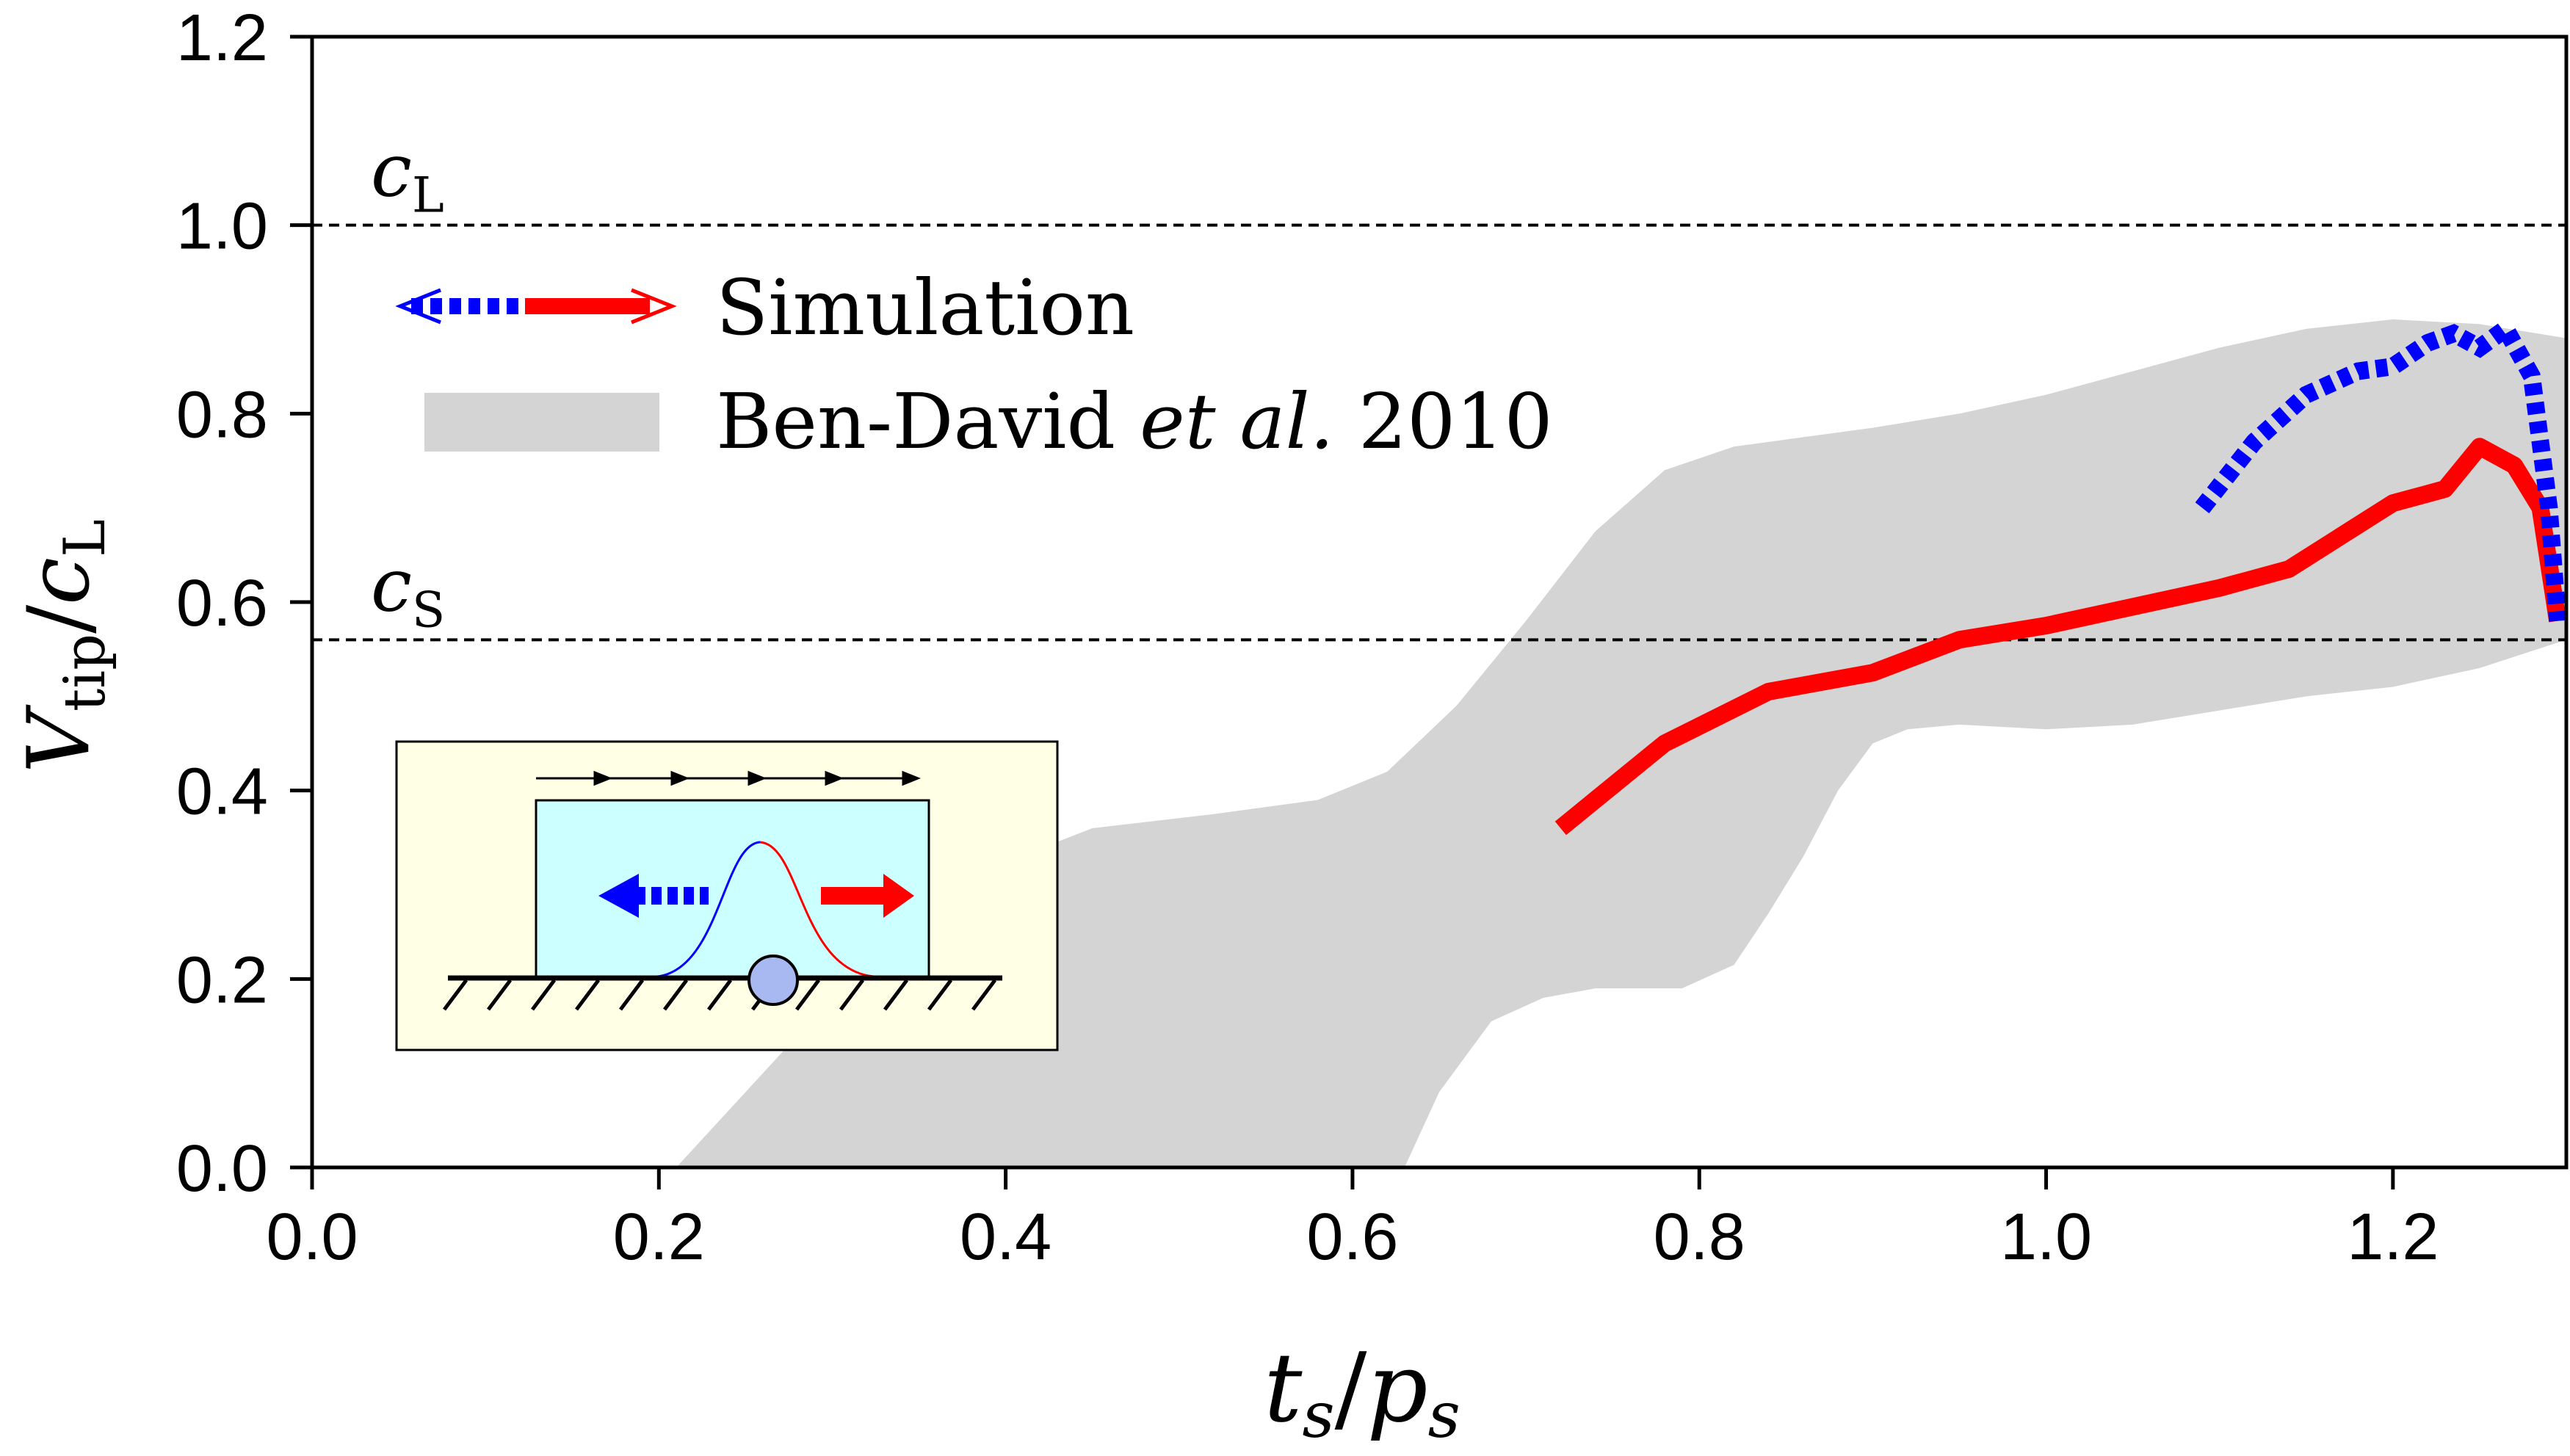  What do you see at coordinates (542, 422) in the screenshot?
I see `legend-band-swatch` at bounding box center [542, 422].